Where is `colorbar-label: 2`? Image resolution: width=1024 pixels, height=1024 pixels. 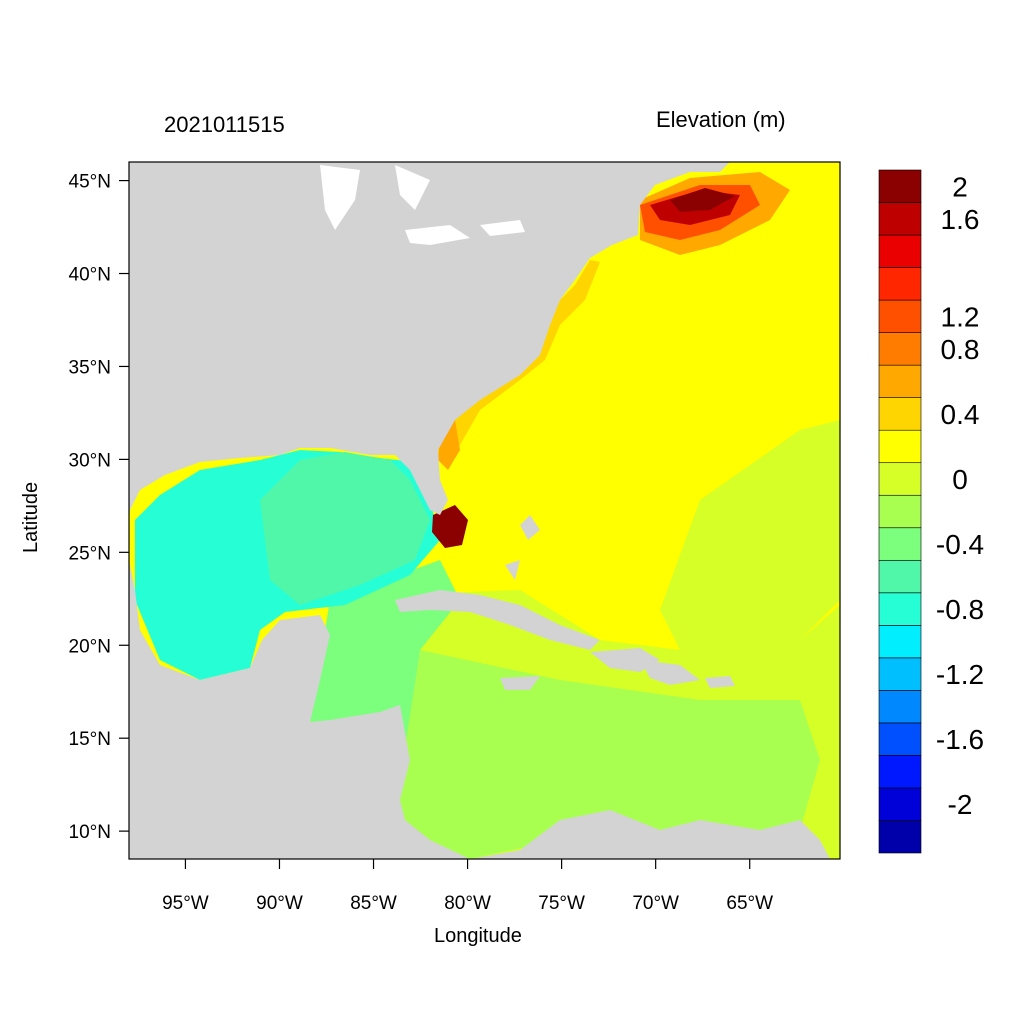
colorbar-label: 2 is located at coordinates (960, 186).